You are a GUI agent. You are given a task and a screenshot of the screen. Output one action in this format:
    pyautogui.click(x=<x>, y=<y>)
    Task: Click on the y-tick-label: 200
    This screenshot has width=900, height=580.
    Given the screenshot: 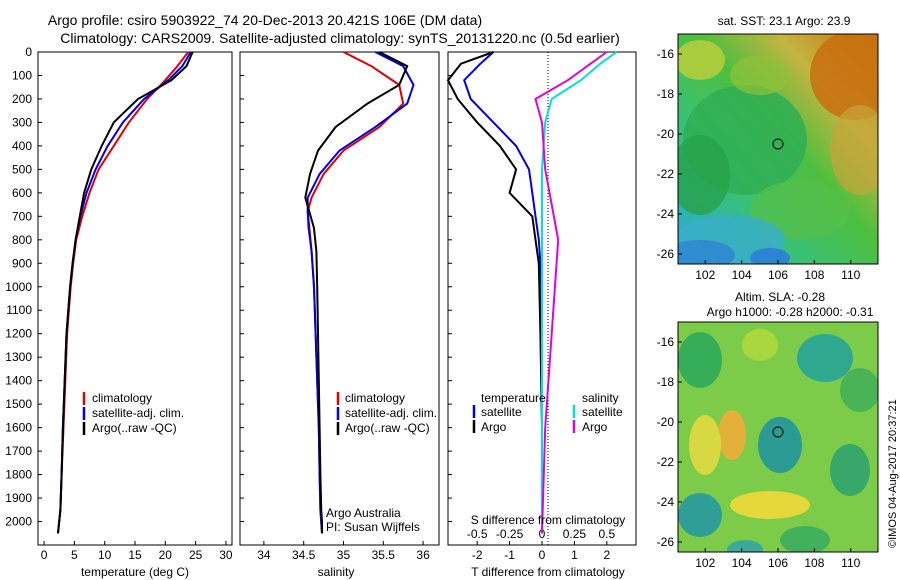 What is the action you would take?
    pyautogui.click(x=22, y=99)
    